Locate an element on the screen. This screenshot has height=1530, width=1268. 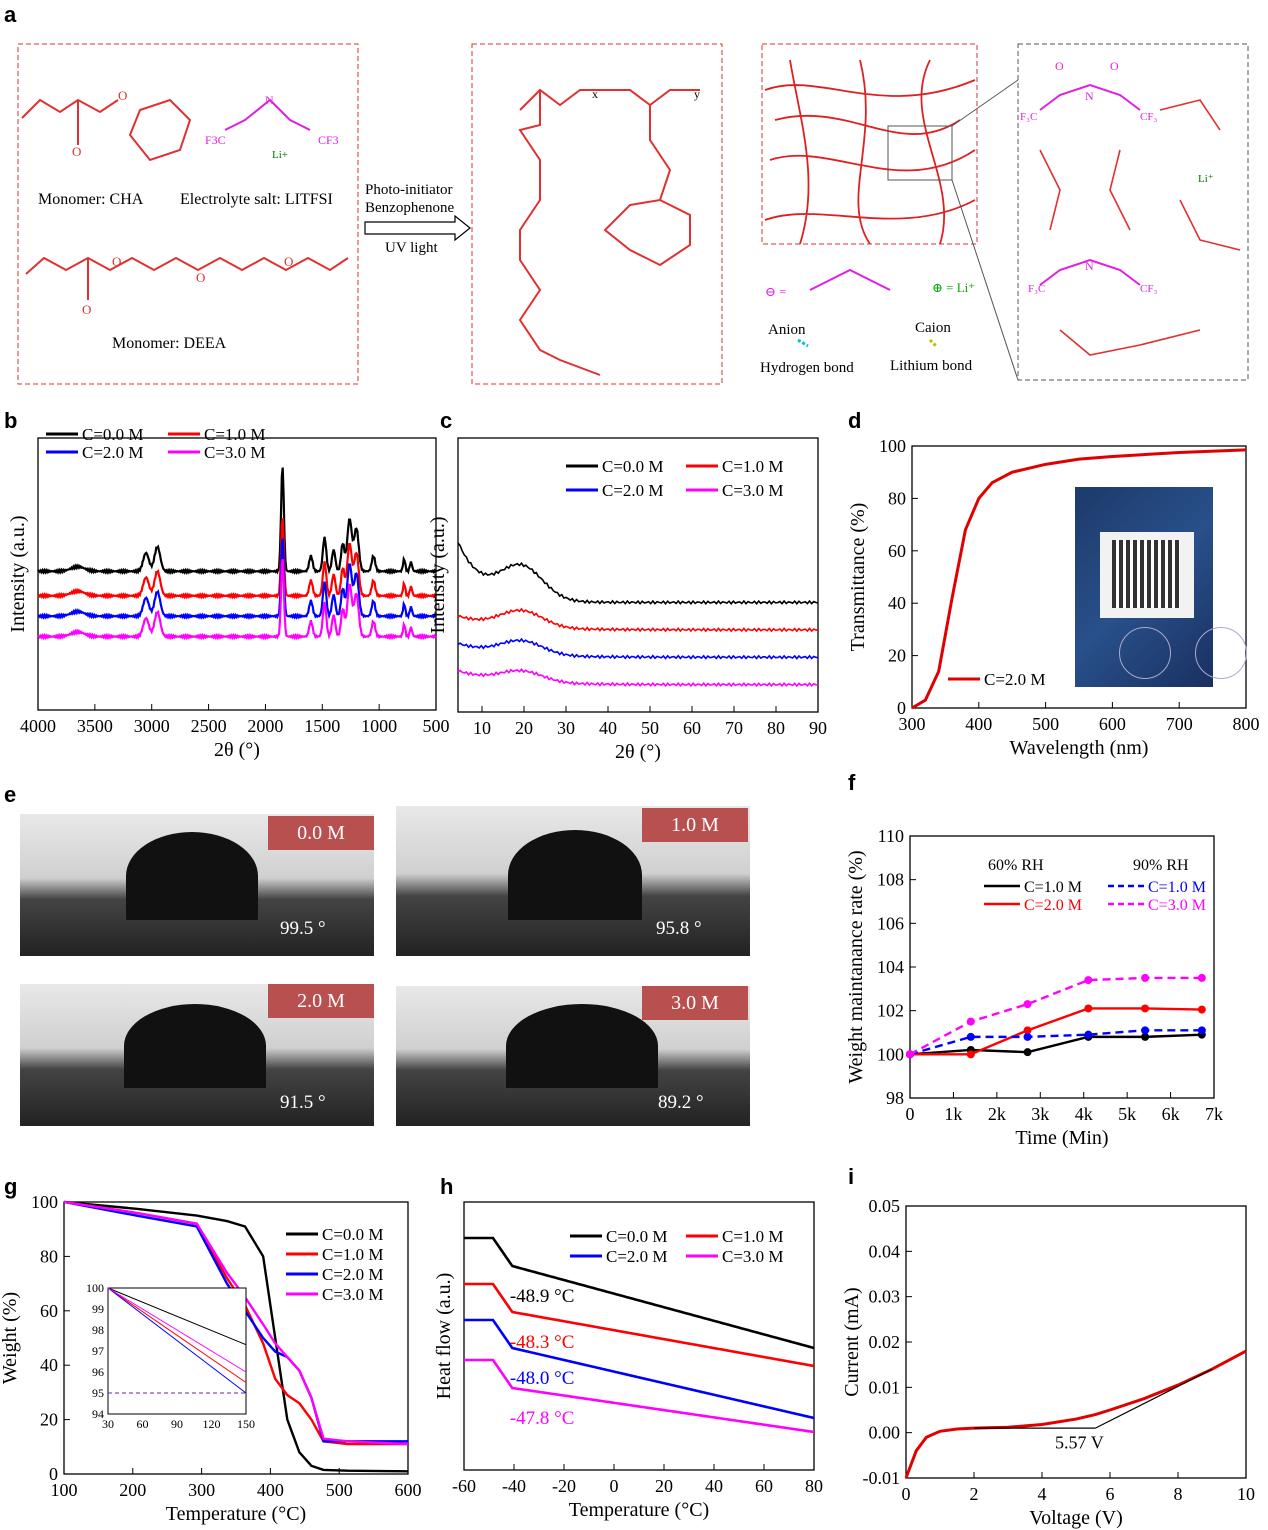
qr-code-card is located at coordinates (1147, 575).